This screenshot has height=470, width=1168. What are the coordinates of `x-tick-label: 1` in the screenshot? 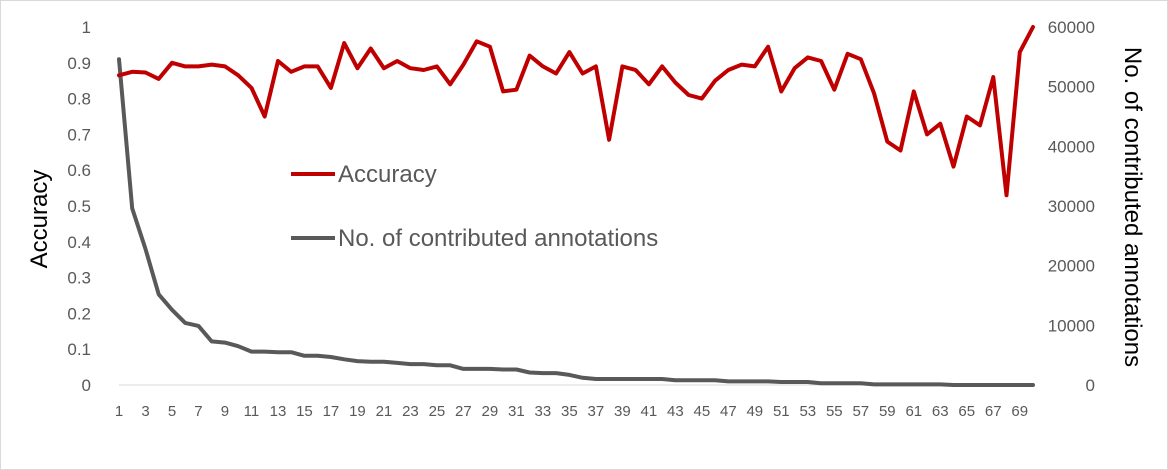 It's located at (119, 411).